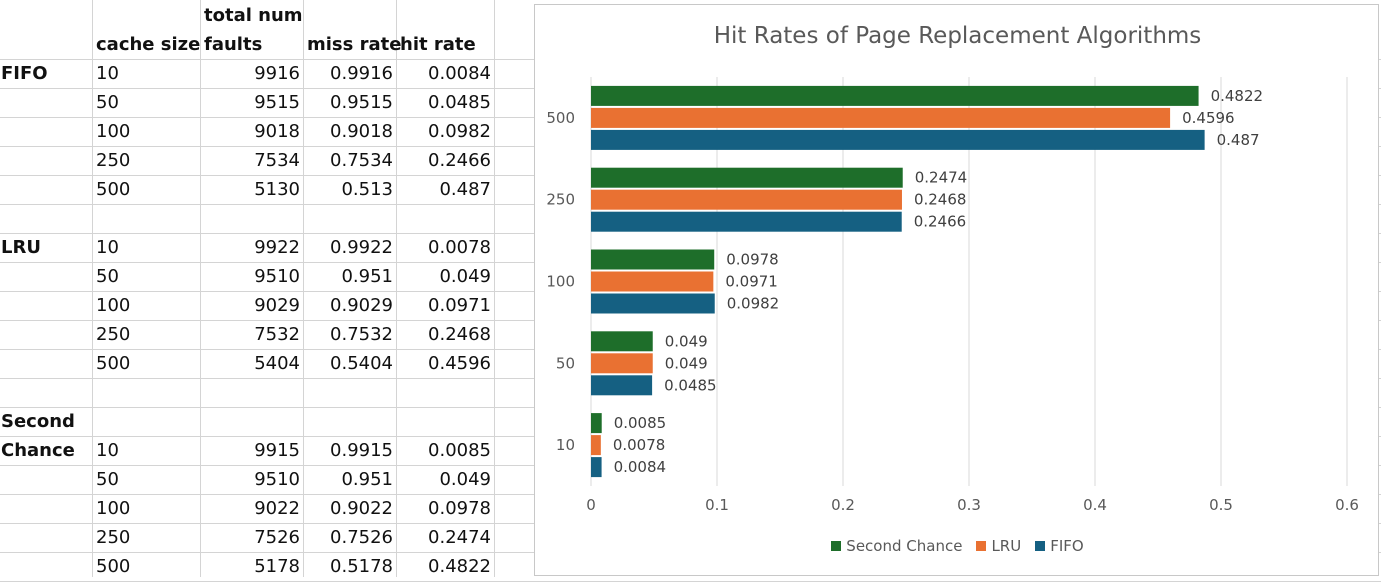  I want to click on cell-miss-rate: 0.513, so click(367, 189).